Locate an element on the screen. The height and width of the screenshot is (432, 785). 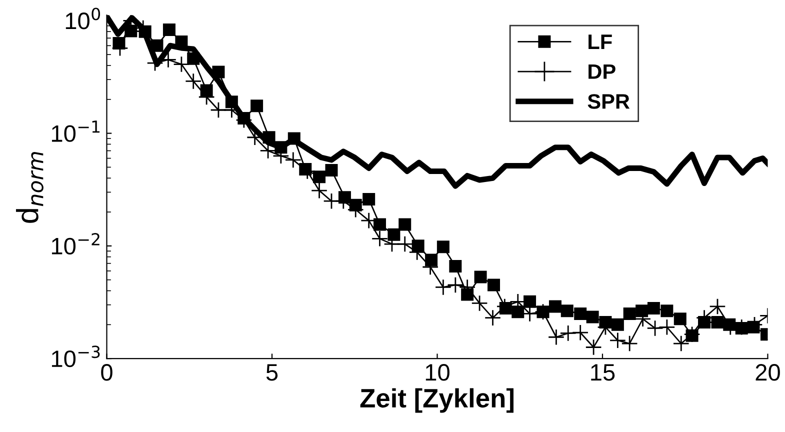
x-tick-label: 5 is located at coordinates (272, 372).